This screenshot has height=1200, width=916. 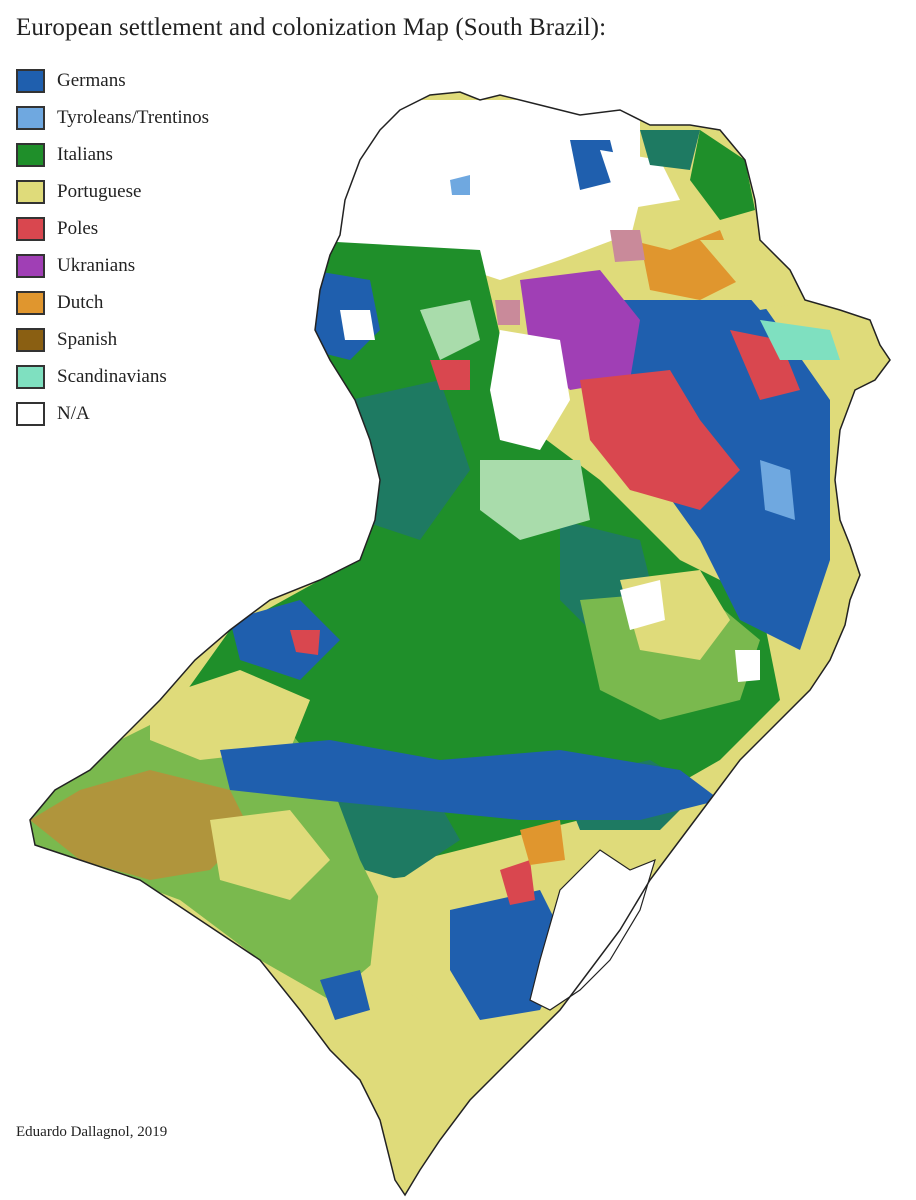 What do you see at coordinates (87, 339) in the screenshot?
I see `legend-label: Spanish` at bounding box center [87, 339].